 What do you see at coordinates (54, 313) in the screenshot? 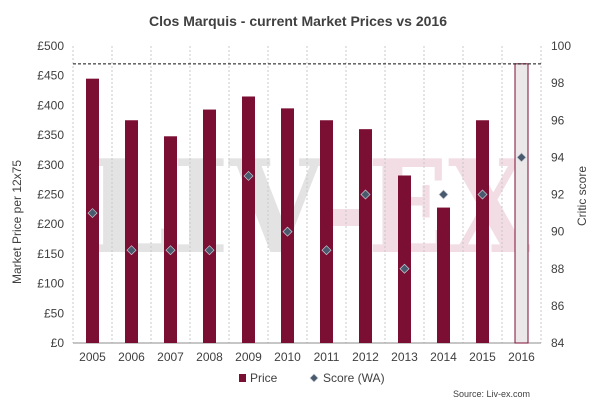
I see `y-tick-label: £50` at bounding box center [54, 313].